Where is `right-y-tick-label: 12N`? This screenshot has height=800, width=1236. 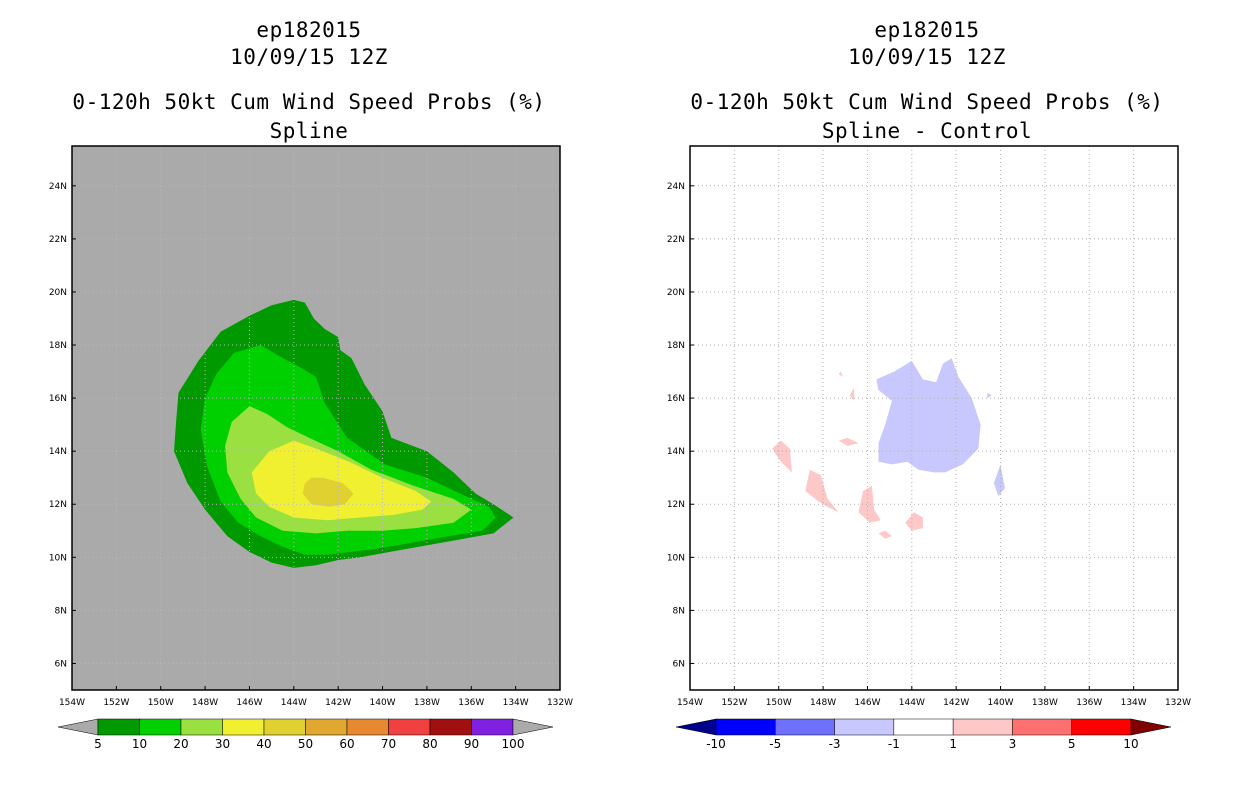
right-y-tick-label: 12N is located at coordinates (676, 505).